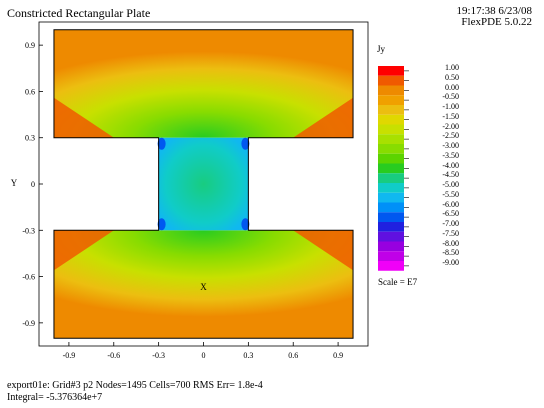 Image resolution: width=544 pixels, height=408 pixels. What do you see at coordinates (30, 91) in the screenshot?
I see `y-tick-label: 0.6` at bounding box center [30, 91].